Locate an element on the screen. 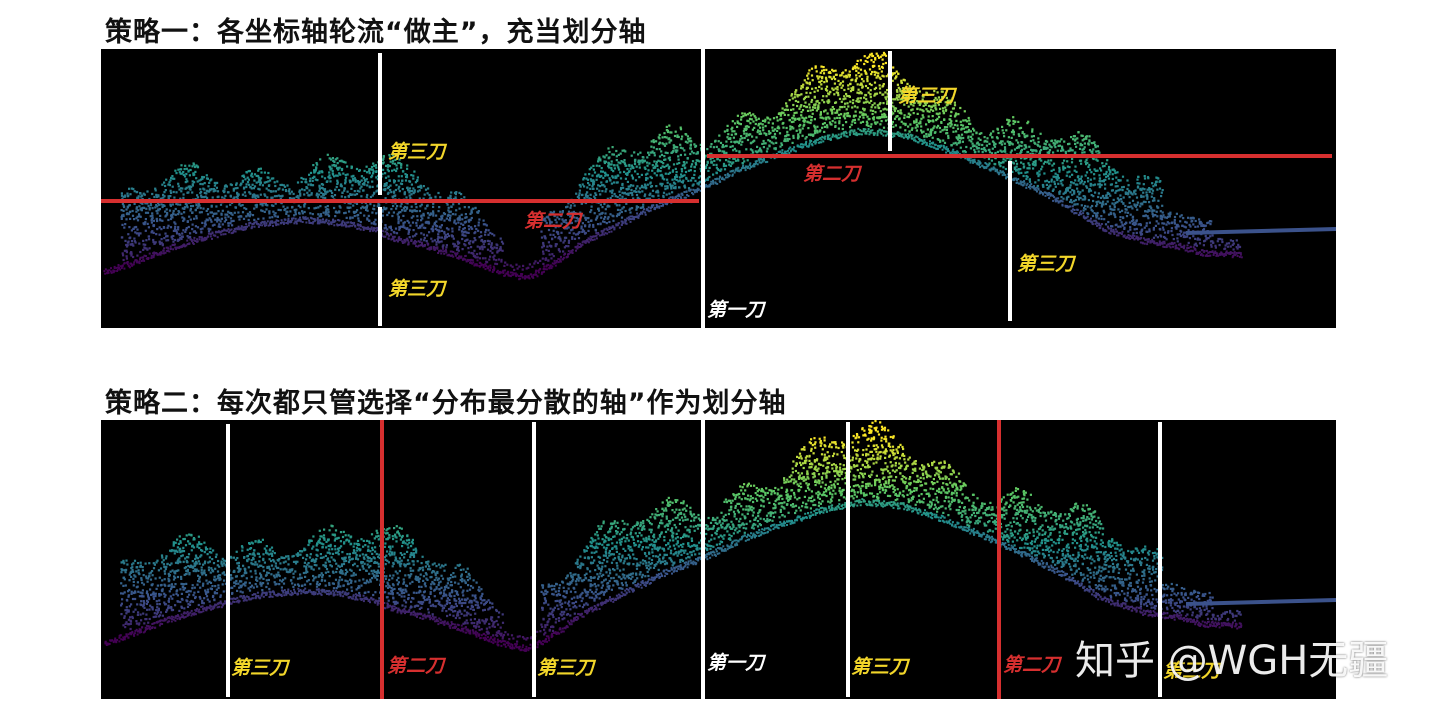 Image resolution: width=1441 pixels, height=712 pixels. strategy2-title: 策略二：每次都只管选择“分布最分散的轴”作为划分轴 is located at coordinates (446, 403).